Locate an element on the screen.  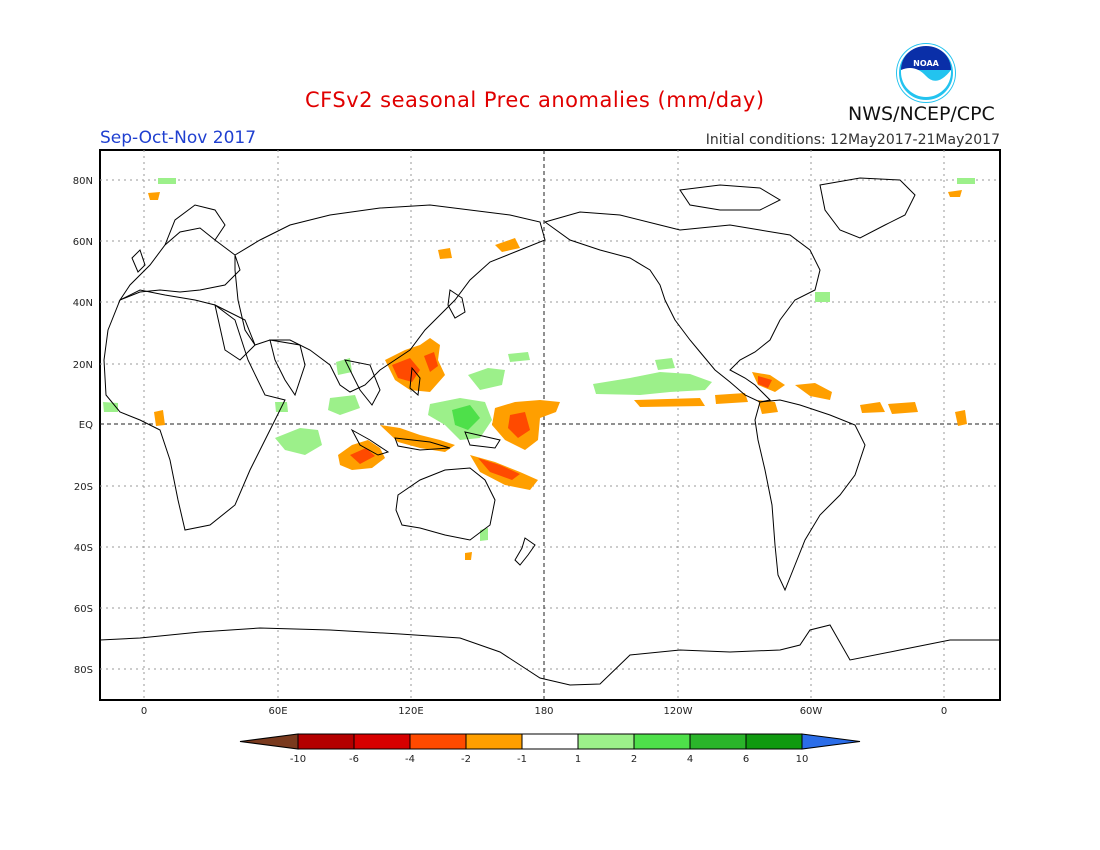
forecast-period: Sep-Oct-Nov 2017 is located at coordinates (178, 138).